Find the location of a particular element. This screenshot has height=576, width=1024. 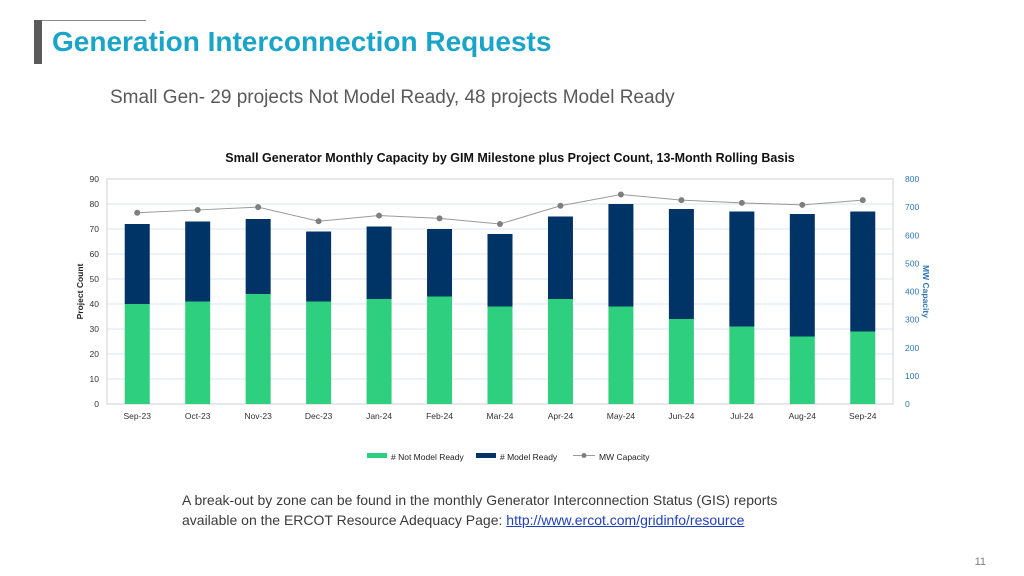

page-title: Generation Interconnection Requests is located at coordinates (302, 41).